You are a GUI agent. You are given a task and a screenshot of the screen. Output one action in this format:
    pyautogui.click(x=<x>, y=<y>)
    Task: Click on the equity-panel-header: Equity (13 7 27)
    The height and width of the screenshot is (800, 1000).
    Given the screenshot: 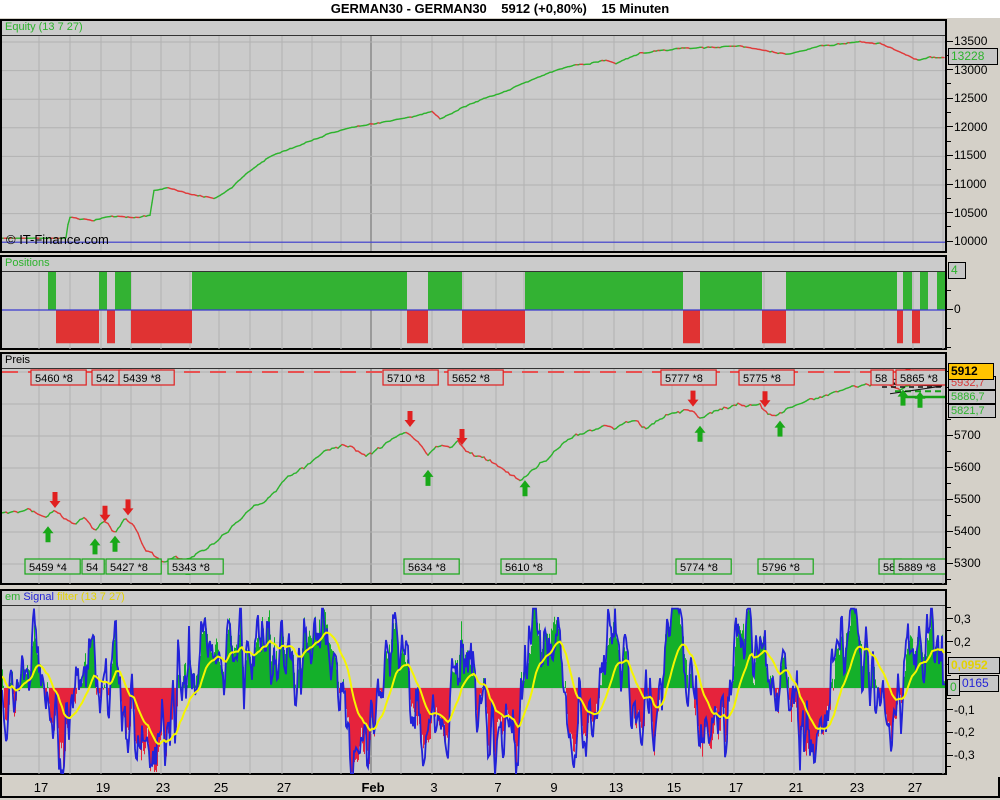 What is the action you would take?
    pyautogui.click(x=473, y=28)
    